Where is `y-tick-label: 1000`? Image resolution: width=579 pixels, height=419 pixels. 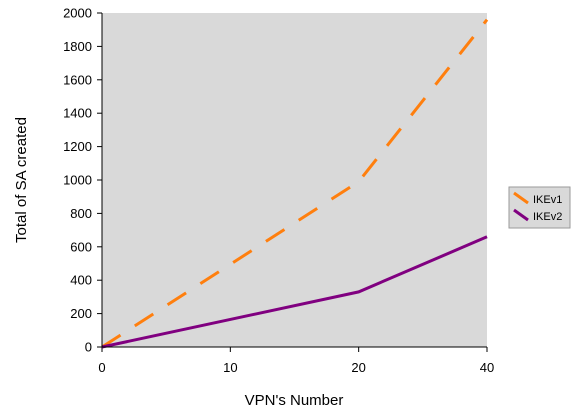
y-tick-label: 1000 is located at coordinates (77, 180).